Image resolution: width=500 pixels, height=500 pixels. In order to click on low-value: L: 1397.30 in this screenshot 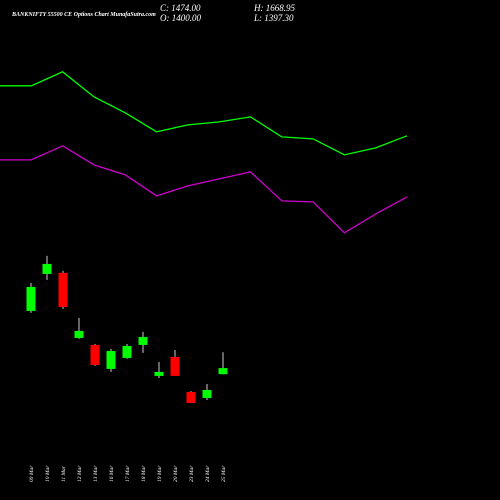, I will do `click(273, 18)`.